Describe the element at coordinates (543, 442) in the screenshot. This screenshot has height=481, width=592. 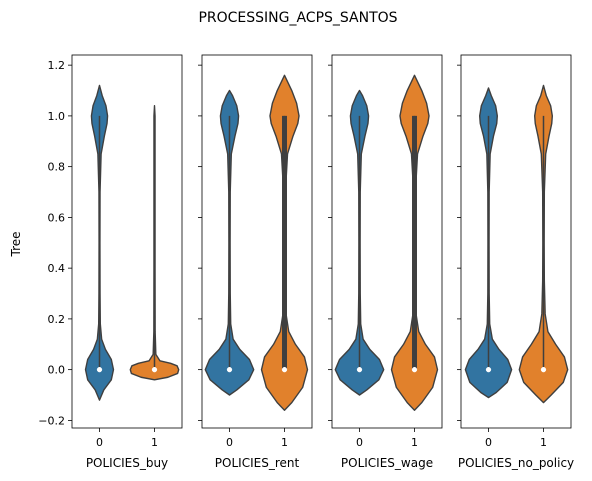
I see `x-tick-label-POLICIES_no_policy-1: 1` at that location.